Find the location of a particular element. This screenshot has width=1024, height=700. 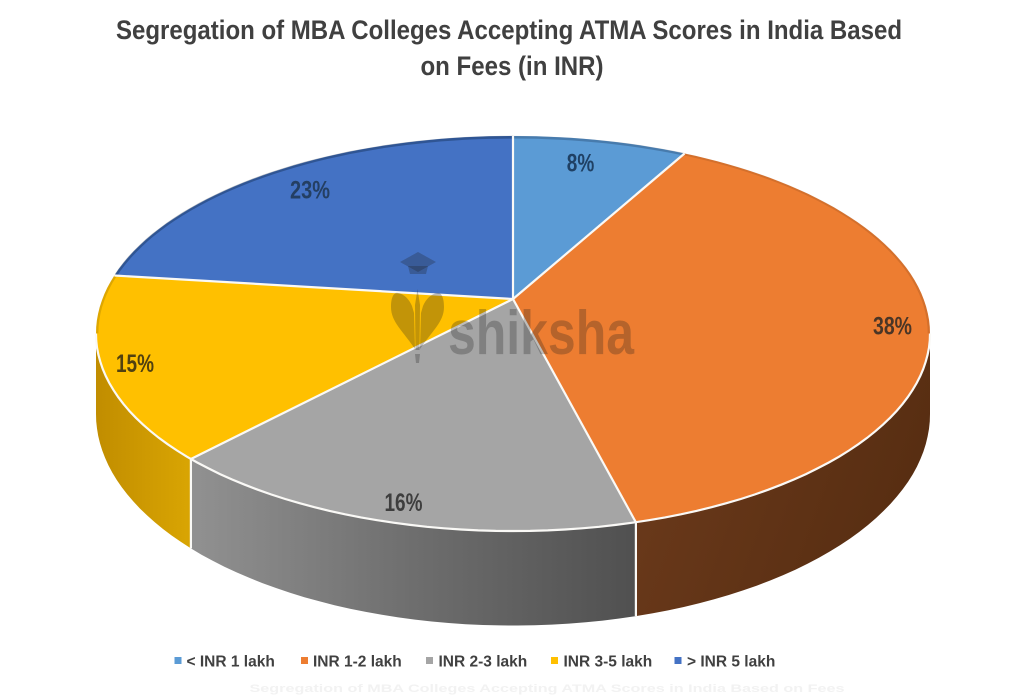

svg-text: INR 1-2 lakh is located at coordinates (357, 662).